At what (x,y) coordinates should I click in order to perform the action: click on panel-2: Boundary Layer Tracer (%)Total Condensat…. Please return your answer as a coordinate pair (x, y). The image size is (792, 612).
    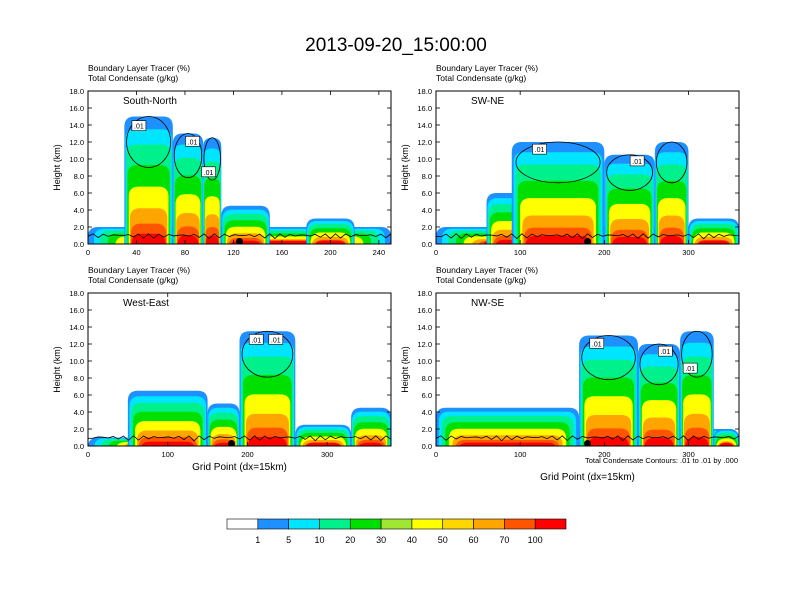
    Looking at the image, I should click on (570, 160).